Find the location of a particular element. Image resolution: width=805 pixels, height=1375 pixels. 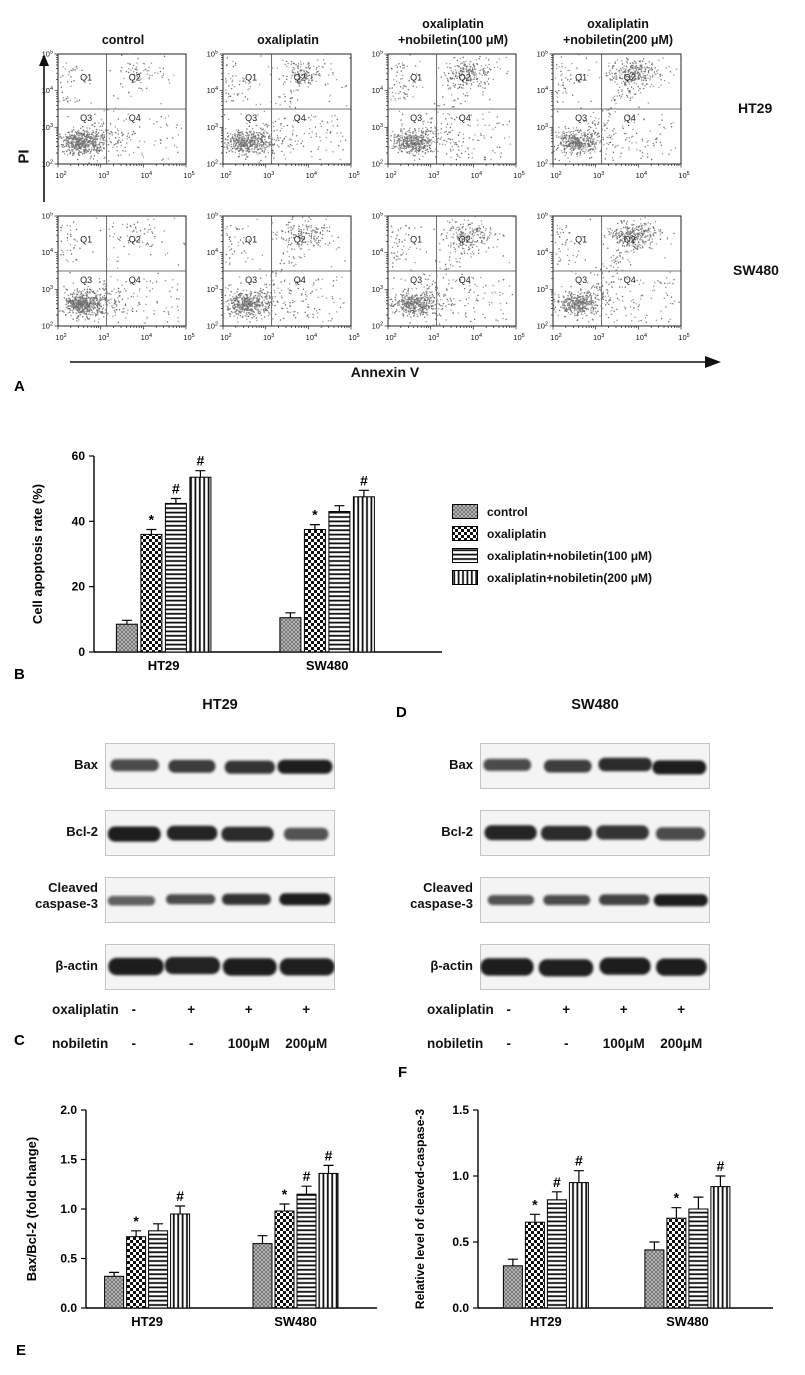

legend-label: control is located at coordinates (507, 511).